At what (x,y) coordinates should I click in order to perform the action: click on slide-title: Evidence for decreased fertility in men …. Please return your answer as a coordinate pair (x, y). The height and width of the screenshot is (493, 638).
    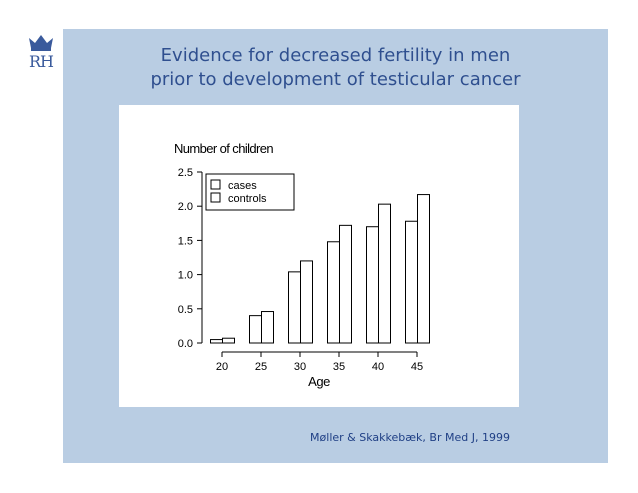
    Looking at the image, I should click on (335, 68).